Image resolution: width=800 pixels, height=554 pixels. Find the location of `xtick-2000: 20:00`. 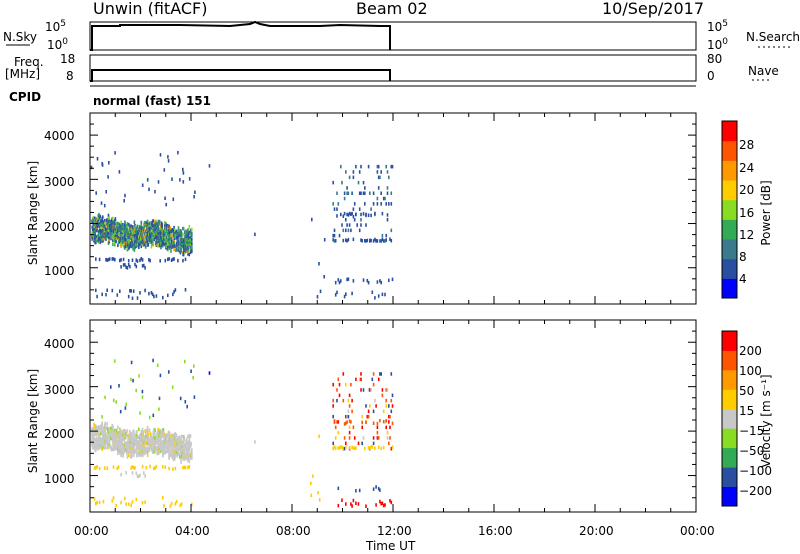

xtick-2000: 20:00 is located at coordinates (596, 531).